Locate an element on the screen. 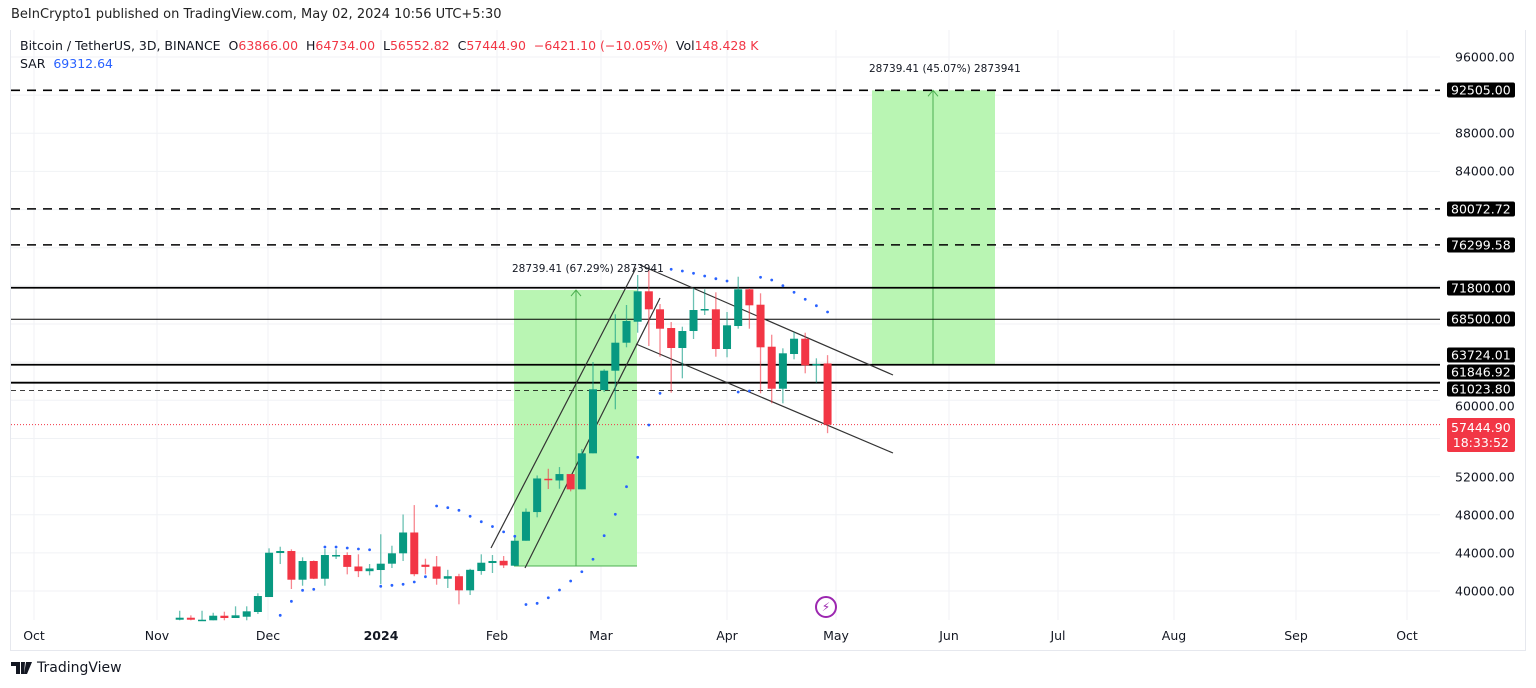 This screenshot has height=688, width=1536. symbol-title: Bitcoin / TetherUS, 3D, BINANCE is located at coordinates (120, 45).